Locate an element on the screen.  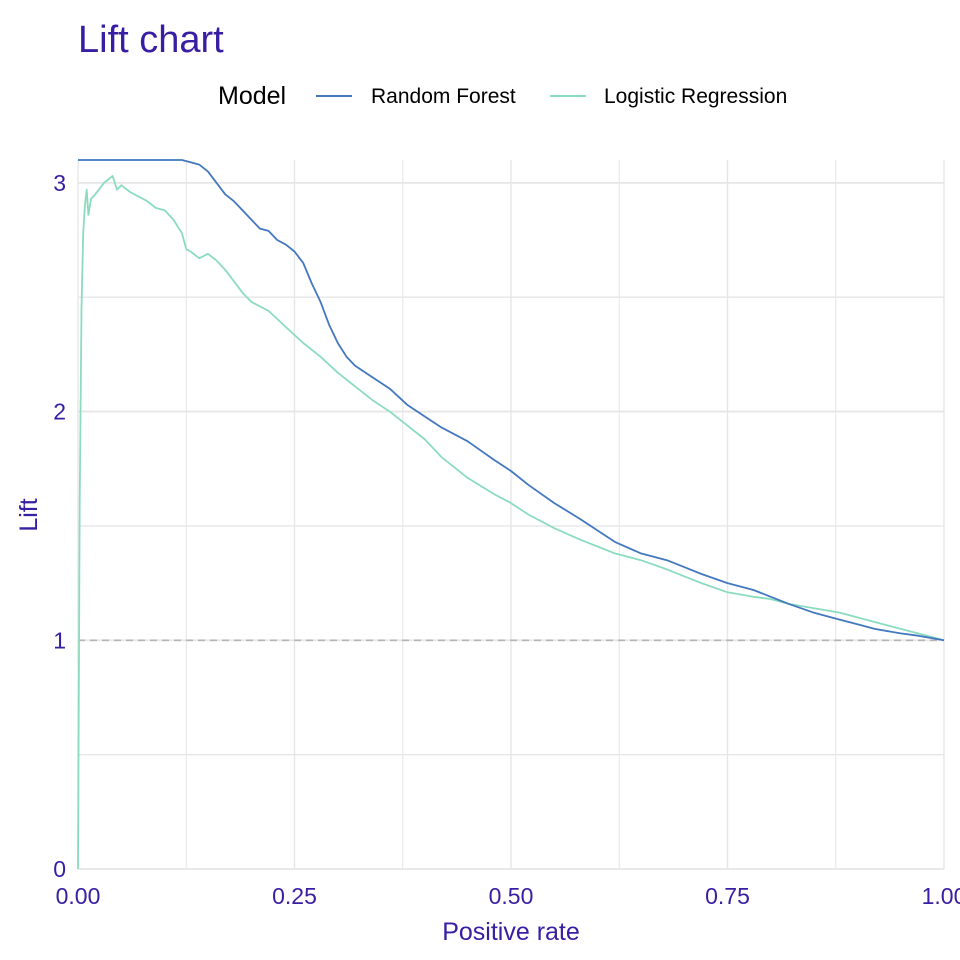
y-tick-label: 0 is located at coordinates (59, 869).